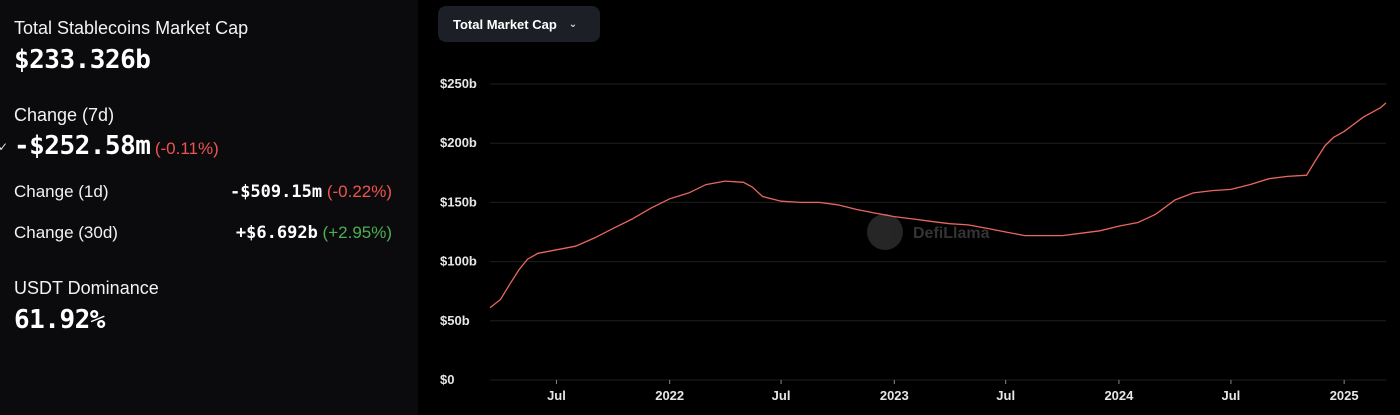  Describe the element at coordinates (458, 201) in the screenshot. I see `y-tick-label: $150b` at that location.